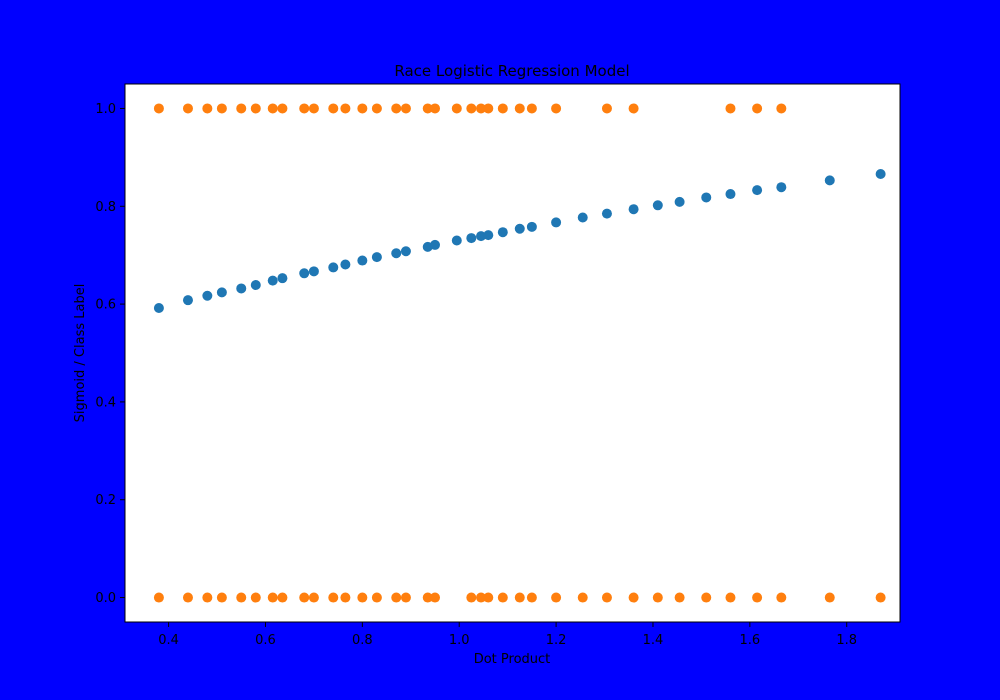  What do you see at coordinates (265, 640) in the screenshot?
I see `x-tick-label: 0.6` at bounding box center [265, 640].